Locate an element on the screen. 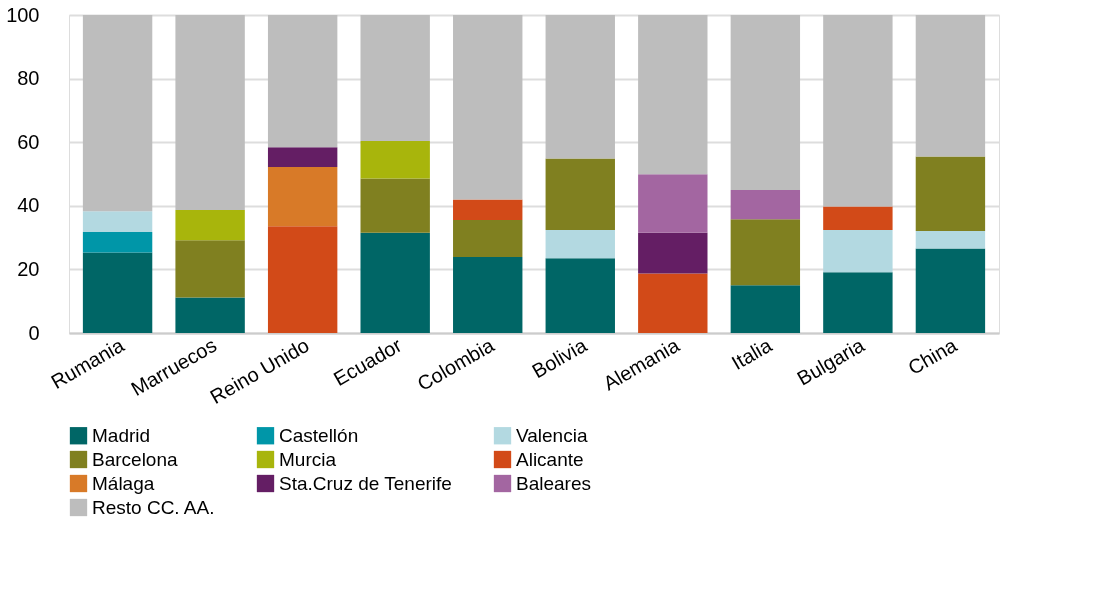 This screenshot has height=604, width=1096. legend-label: Castellón is located at coordinates (319, 435).